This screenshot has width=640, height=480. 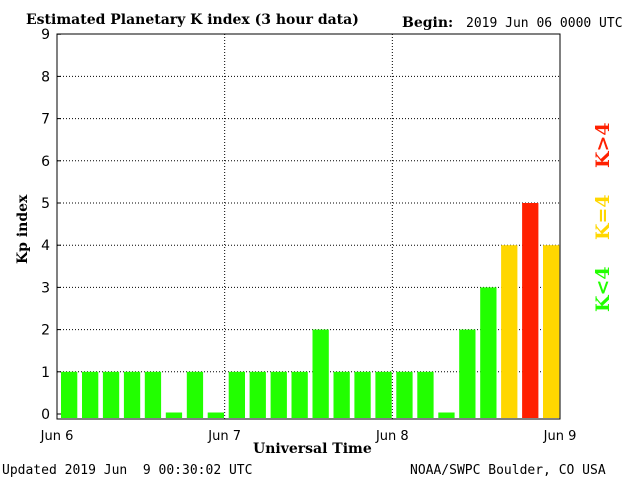 What do you see at coordinates (45, 77) in the screenshot?
I see `y-tick-label: 8` at bounding box center [45, 77].